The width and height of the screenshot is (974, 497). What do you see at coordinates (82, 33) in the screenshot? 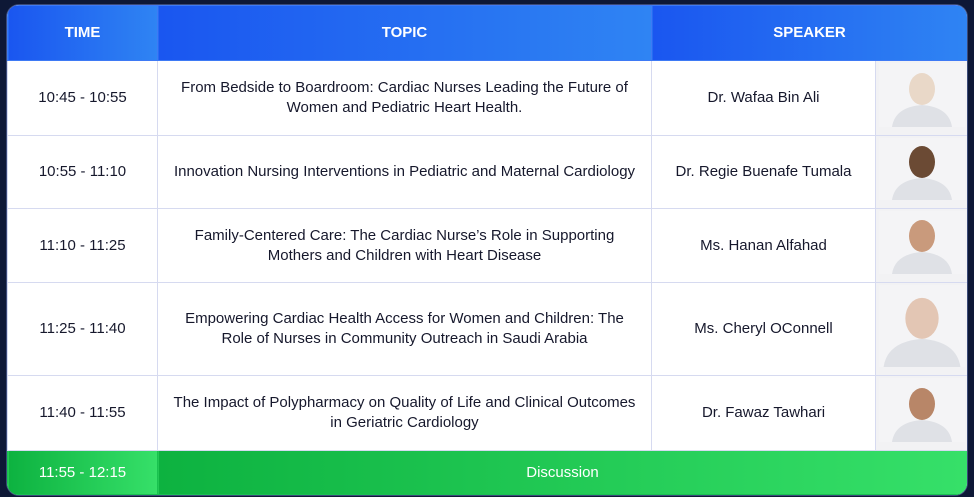
I see `header-cell: TIME` at bounding box center [82, 33].